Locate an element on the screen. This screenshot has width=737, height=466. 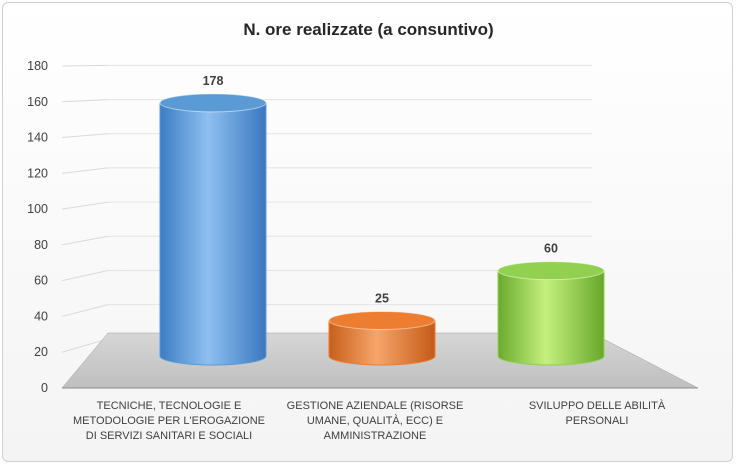
y-tick-label: 80 is located at coordinates (41, 245).